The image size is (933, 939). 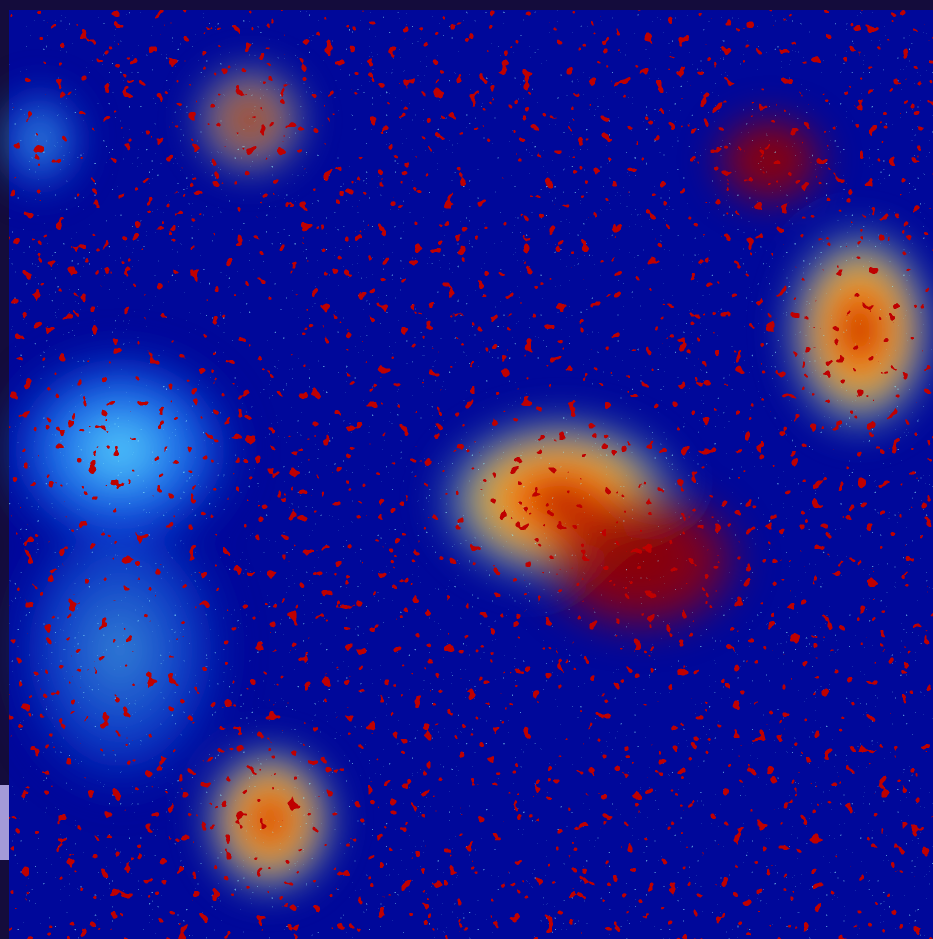 I want to click on frame-tab, so click(x=4, y=822).